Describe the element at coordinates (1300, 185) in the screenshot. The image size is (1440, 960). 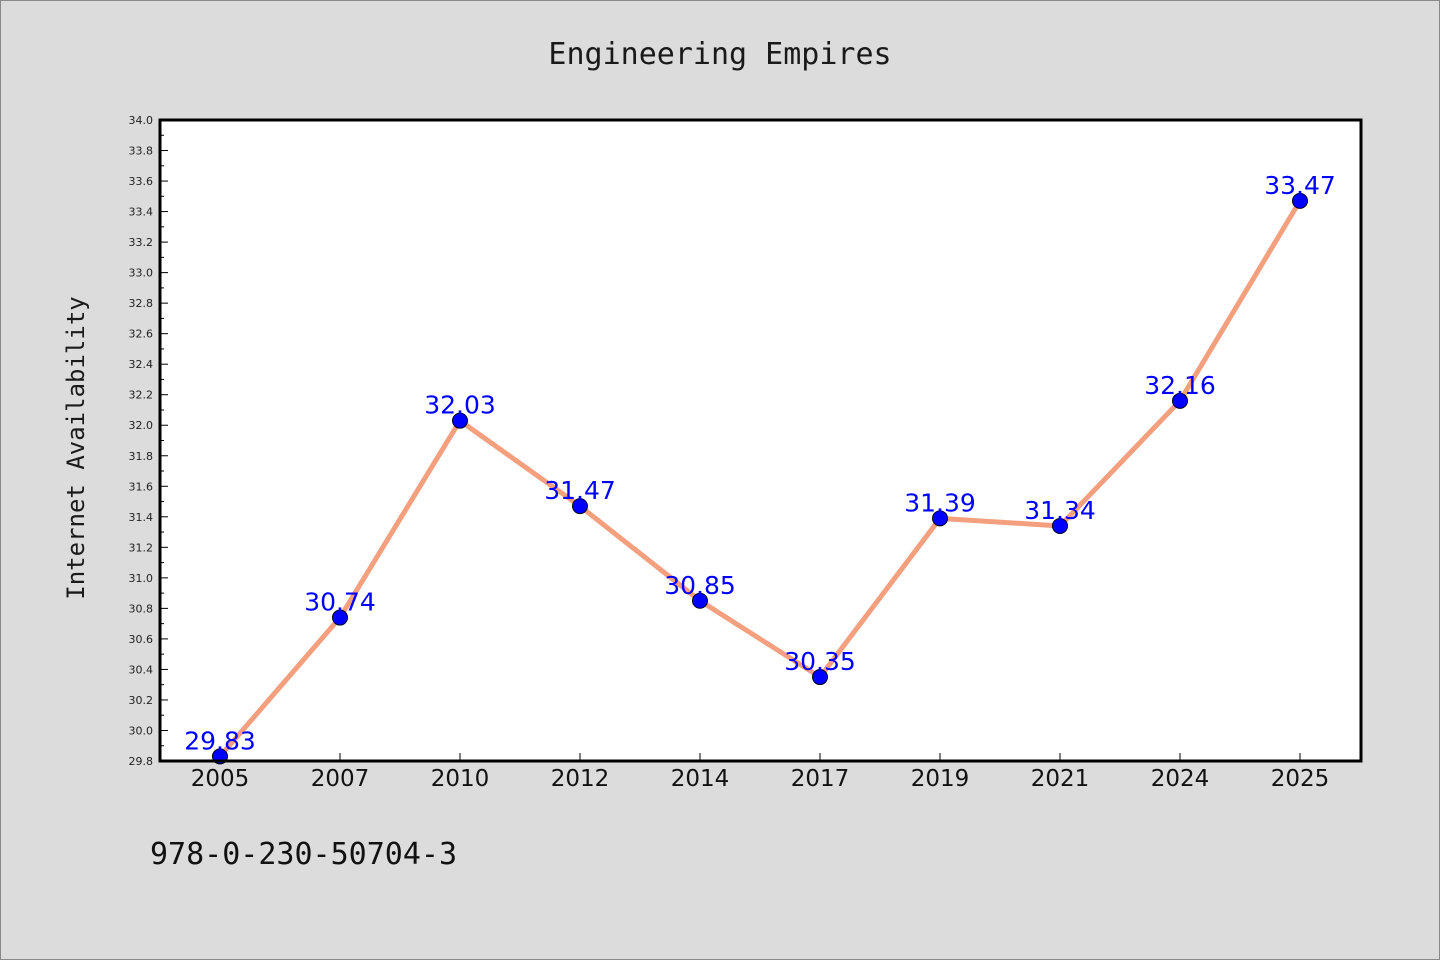
I see `data-label: 33.47` at that location.